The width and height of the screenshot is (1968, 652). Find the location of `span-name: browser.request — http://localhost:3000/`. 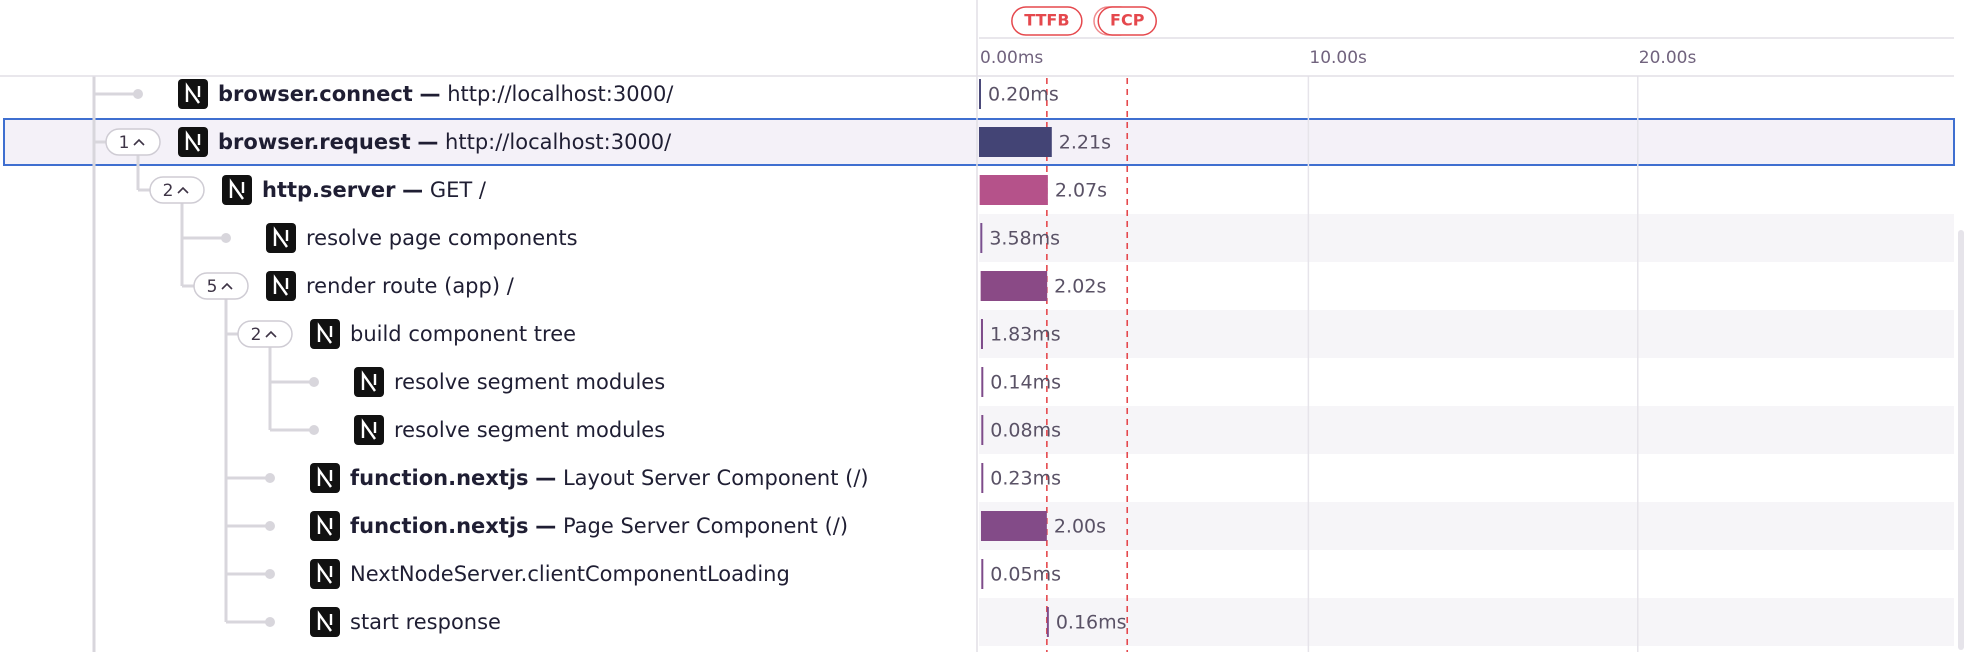

span-name: browser.request — http://localhost:3000/ is located at coordinates (445, 142).